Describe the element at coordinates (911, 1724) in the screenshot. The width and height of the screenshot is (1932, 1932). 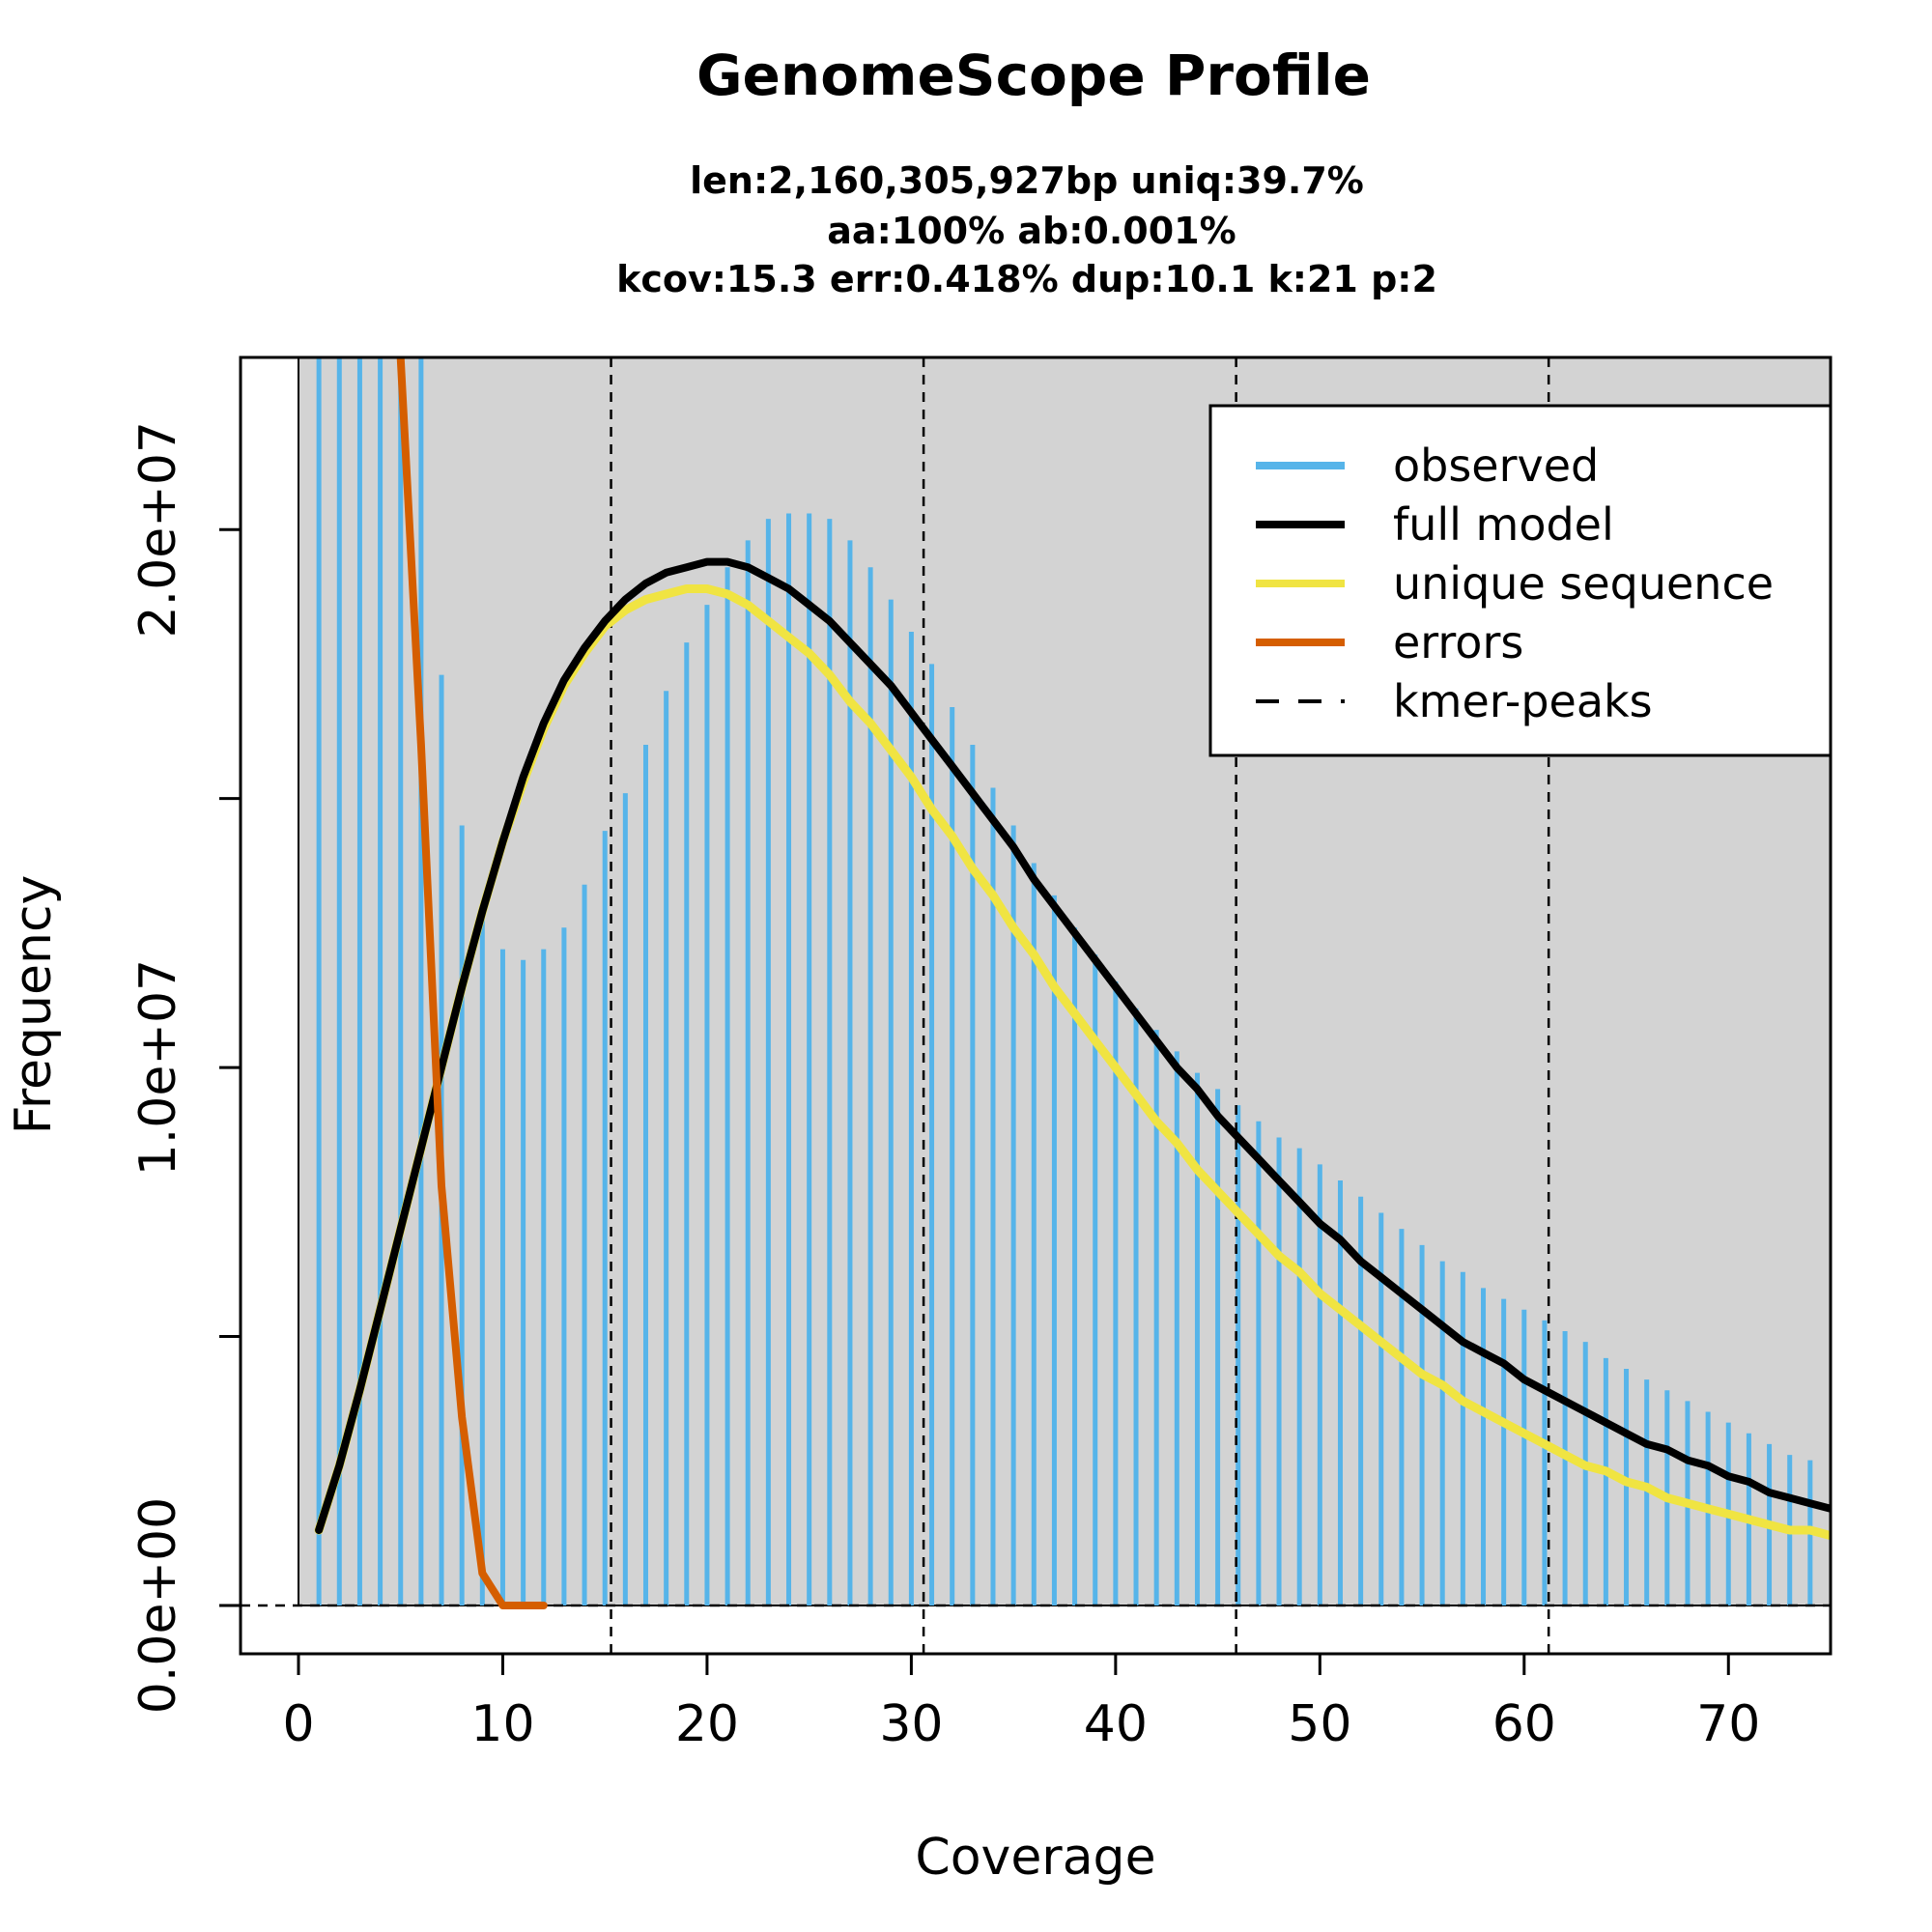
I see `x-tick-label: 30` at that location.